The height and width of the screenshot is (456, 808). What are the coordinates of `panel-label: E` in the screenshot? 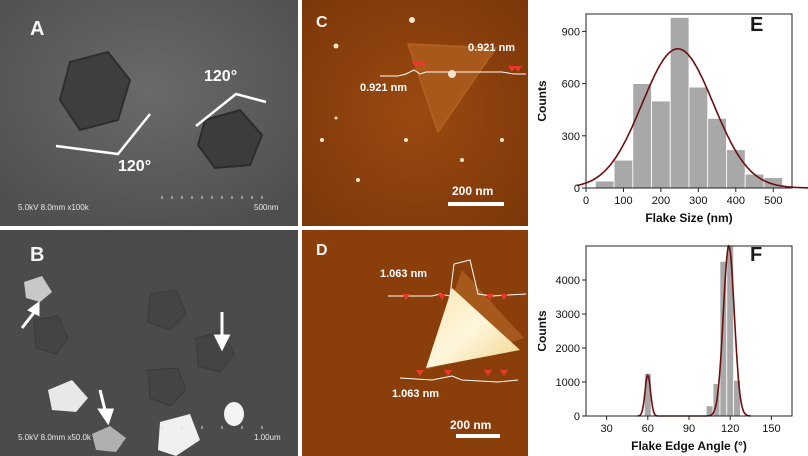 It's located at (757, 25).